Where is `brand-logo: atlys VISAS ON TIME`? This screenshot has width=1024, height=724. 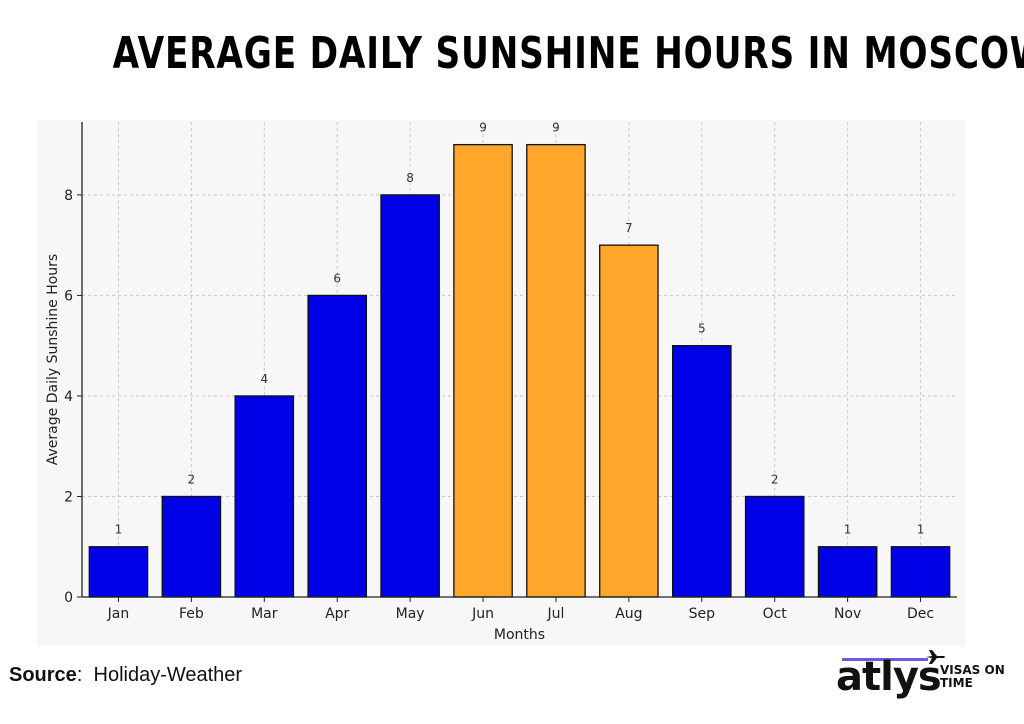 brand-logo: atlys VISAS ON TIME is located at coordinates (926, 680).